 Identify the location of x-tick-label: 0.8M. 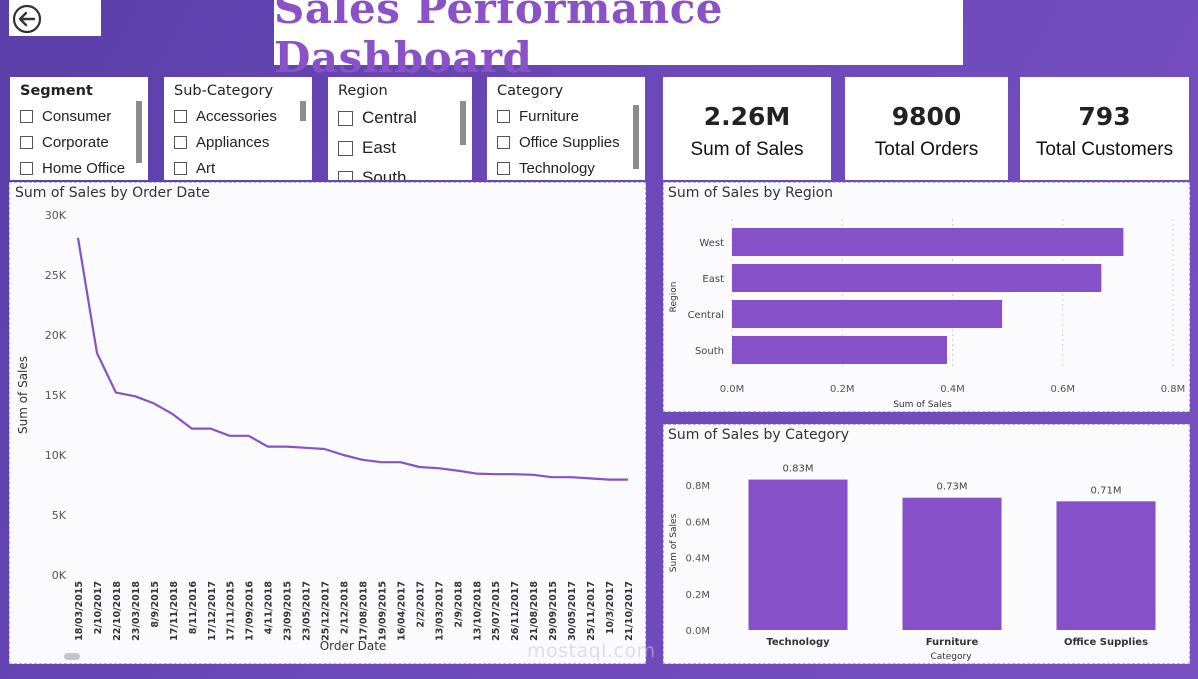
(1173, 389).